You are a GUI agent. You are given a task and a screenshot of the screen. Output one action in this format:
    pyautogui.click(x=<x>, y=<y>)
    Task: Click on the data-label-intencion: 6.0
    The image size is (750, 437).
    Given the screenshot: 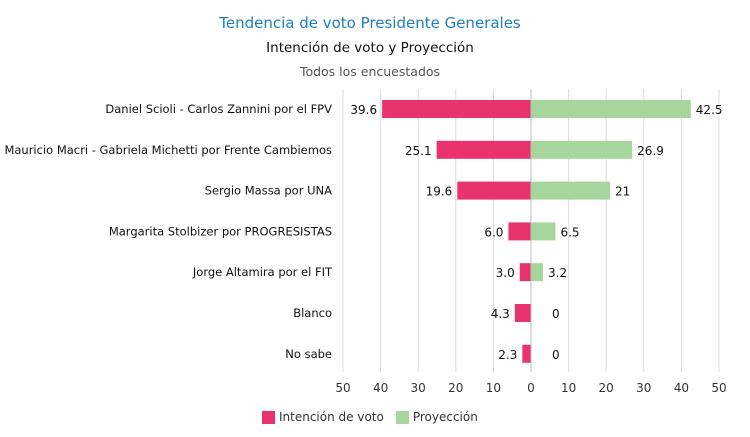 What is the action you would take?
    pyautogui.click(x=493, y=232)
    